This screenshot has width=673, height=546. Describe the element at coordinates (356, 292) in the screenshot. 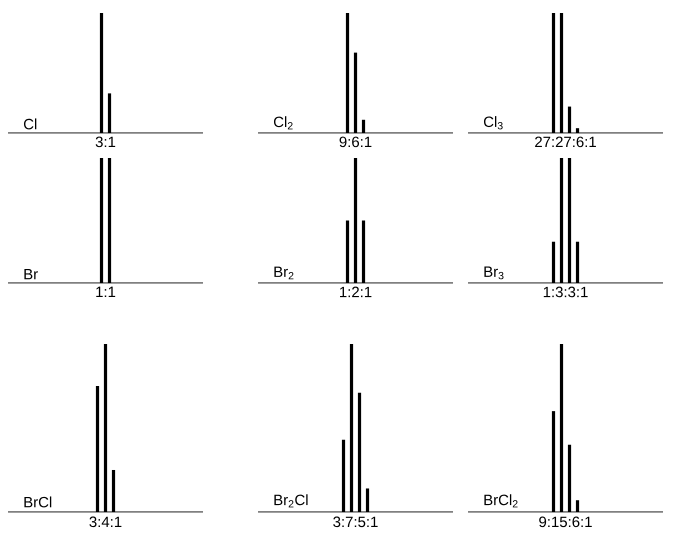

I see `text: 1:2:1` at that location.